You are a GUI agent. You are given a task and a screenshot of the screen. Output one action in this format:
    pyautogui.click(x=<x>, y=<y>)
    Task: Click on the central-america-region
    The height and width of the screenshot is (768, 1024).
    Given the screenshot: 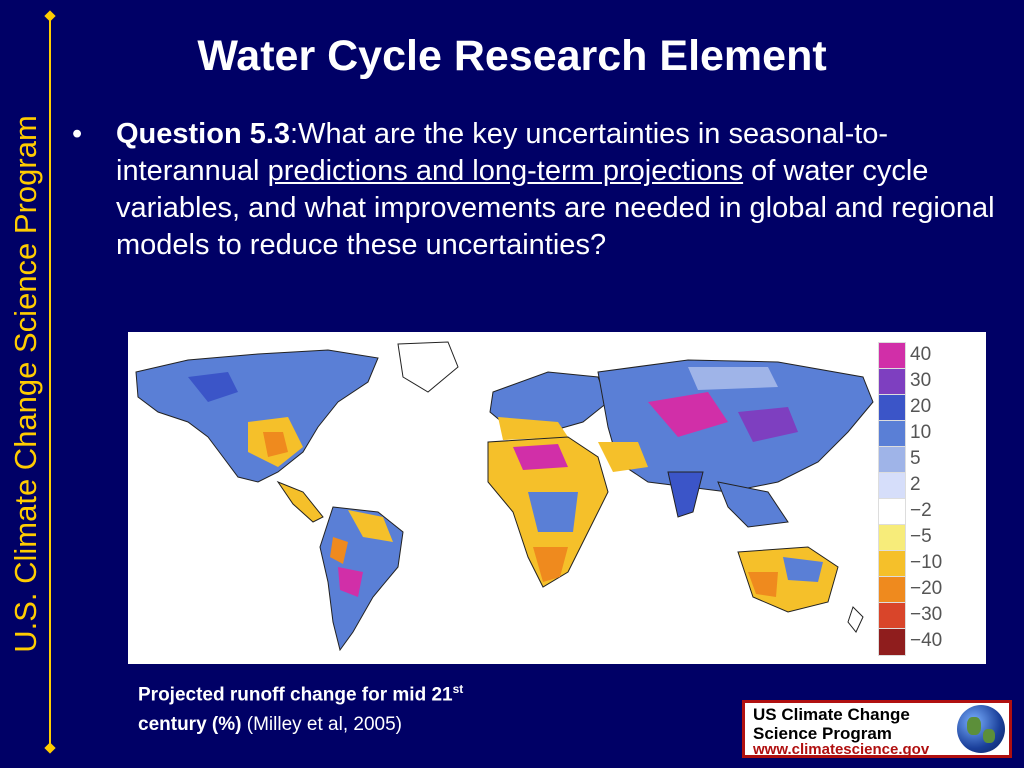 What is the action you would take?
    pyautogui.click(x=300, y=501)
    